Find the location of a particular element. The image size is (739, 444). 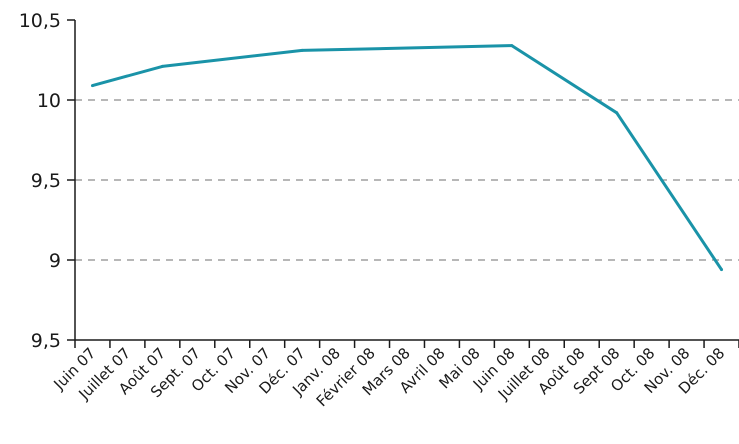

y-tick-label-0: 10,5 is located at coordinates (40, 21).